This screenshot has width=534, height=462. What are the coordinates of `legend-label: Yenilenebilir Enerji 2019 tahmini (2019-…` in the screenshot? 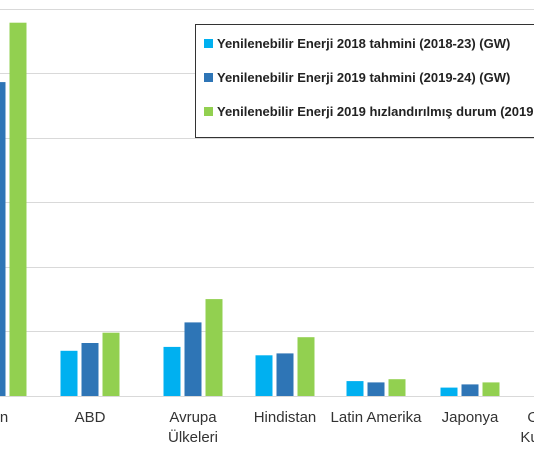 It's located at (363, 77).